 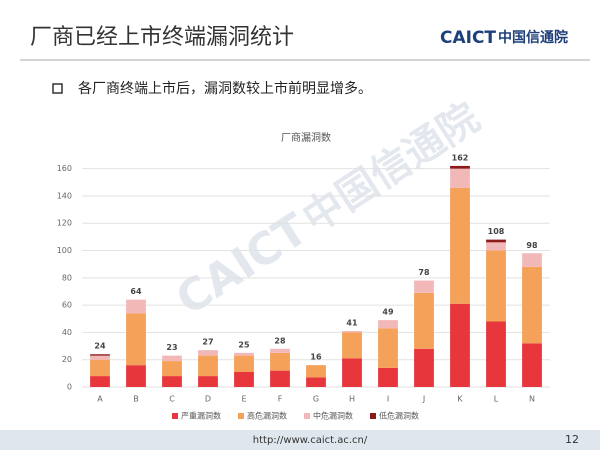 What do you see at coordinates (388, 399) in the screenshot?
I see `x-tick-label: I` at bounding box center [388, 399].